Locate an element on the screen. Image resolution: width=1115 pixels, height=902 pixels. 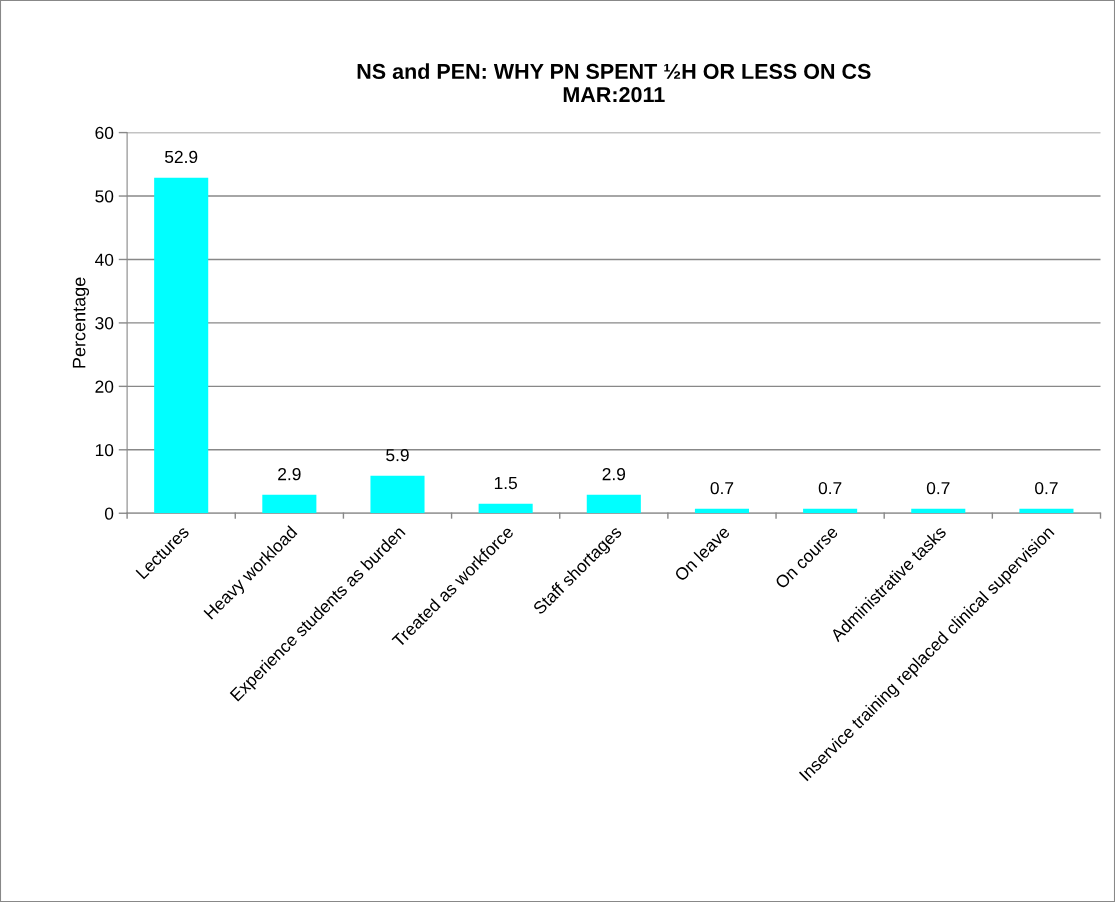
y-axis-title: Percentage is located at coordinates (81, 322).